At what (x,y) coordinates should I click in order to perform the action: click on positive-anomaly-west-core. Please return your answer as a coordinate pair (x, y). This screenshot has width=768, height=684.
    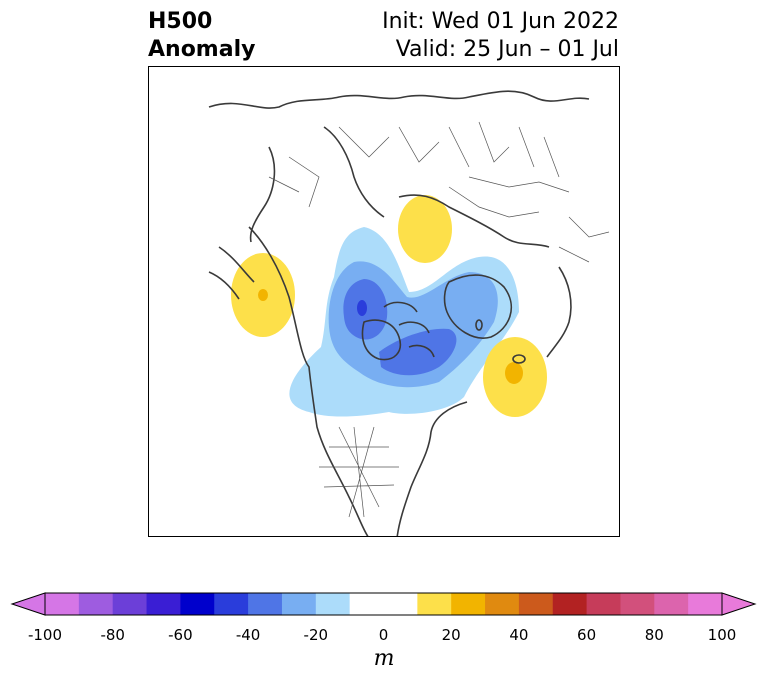
    Looking at the image, I should click on (263, 295).